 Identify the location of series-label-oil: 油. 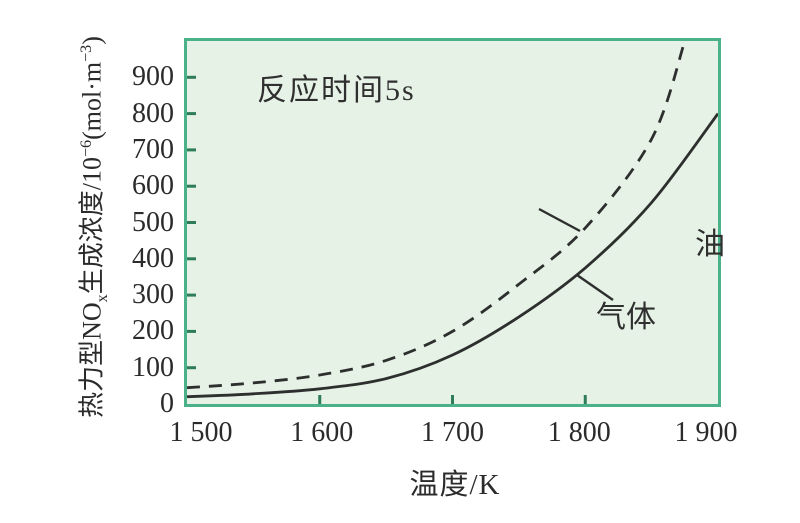
(710, 244).